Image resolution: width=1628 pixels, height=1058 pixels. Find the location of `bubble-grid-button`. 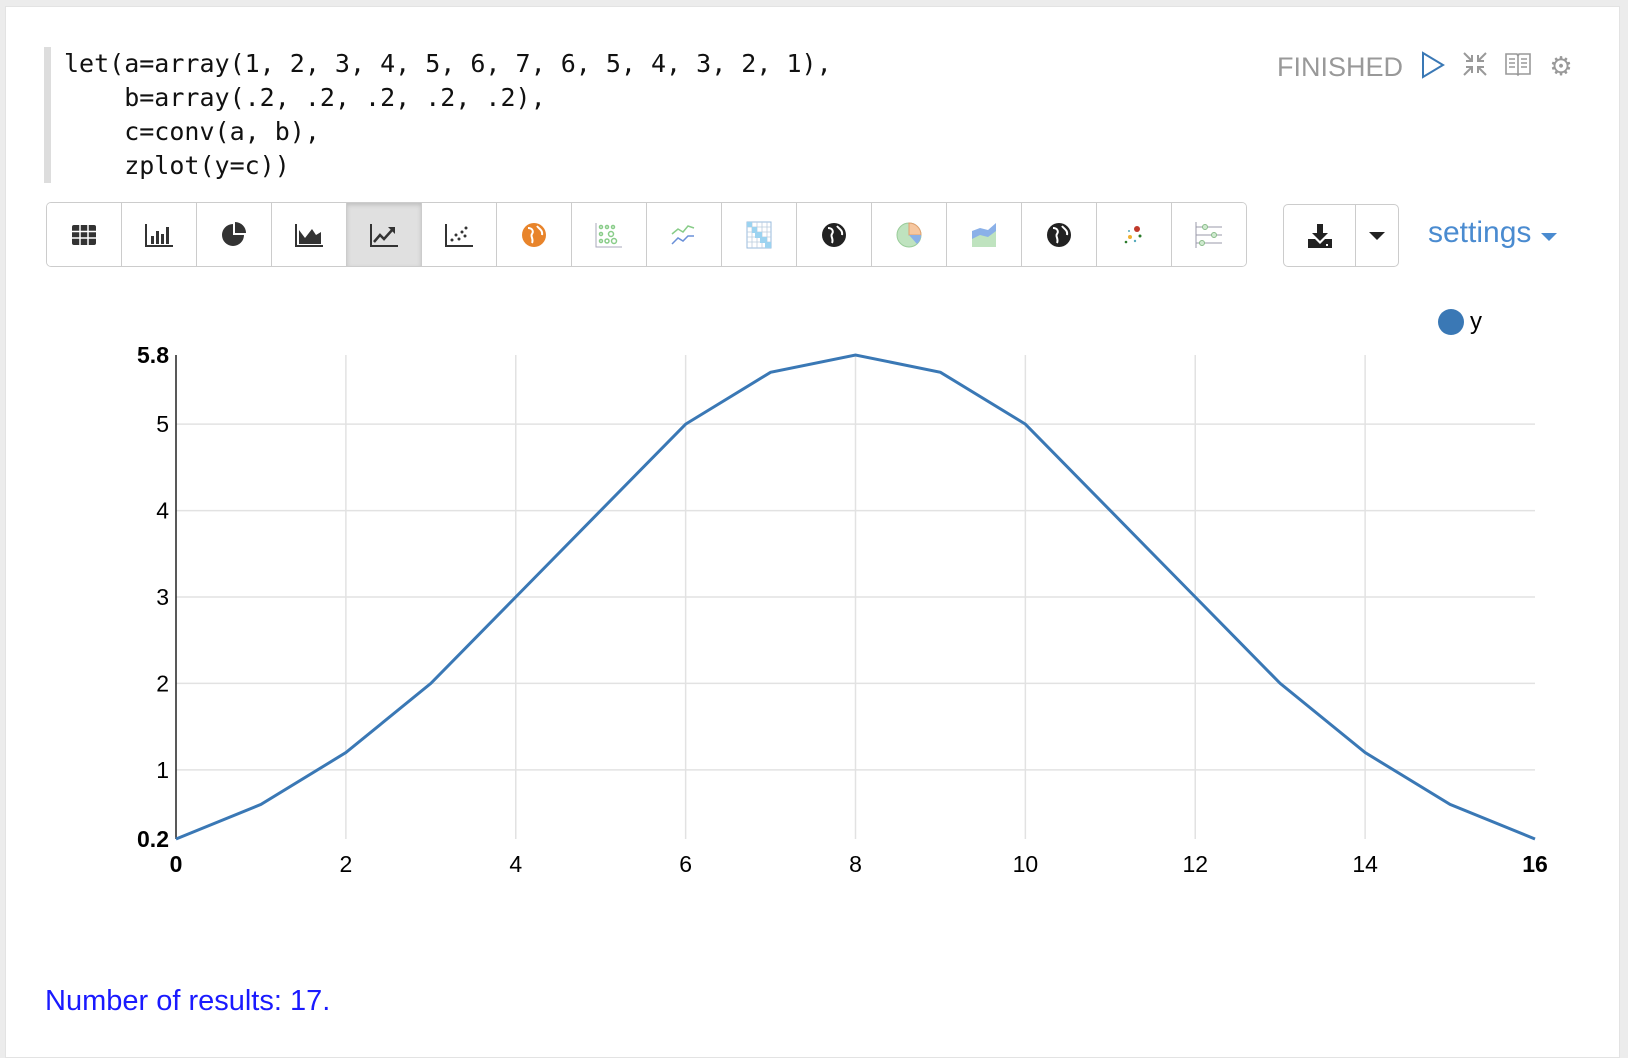

bubble-grid-button is located at coordinates (609, 234).